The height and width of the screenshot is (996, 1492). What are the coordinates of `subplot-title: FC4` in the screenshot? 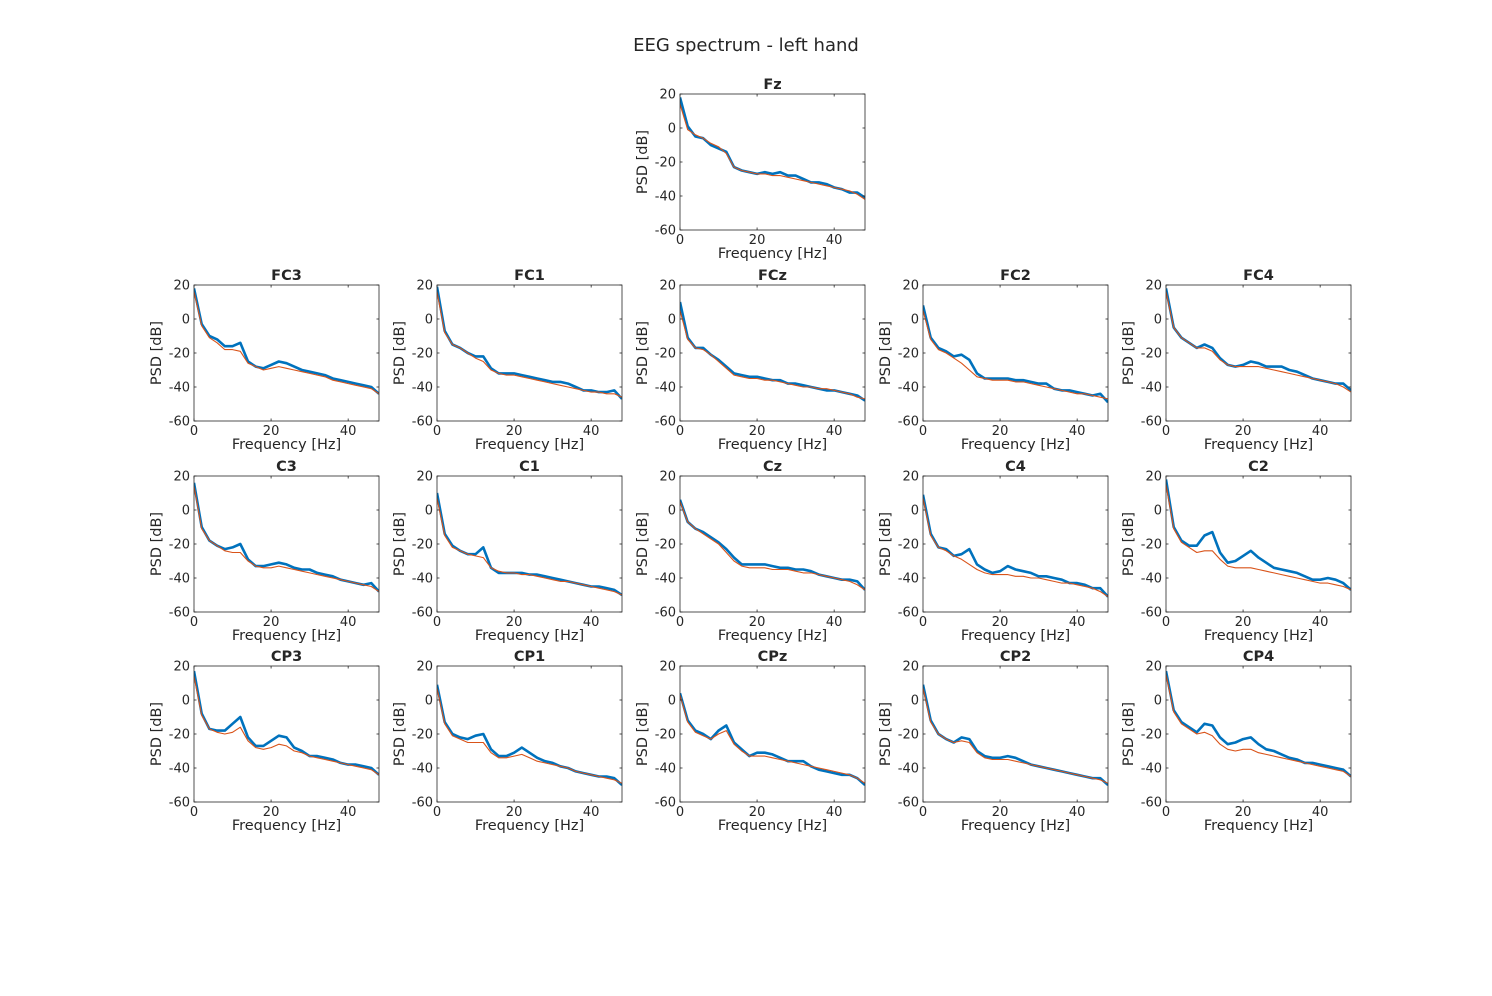 It's located at (1258, 276).